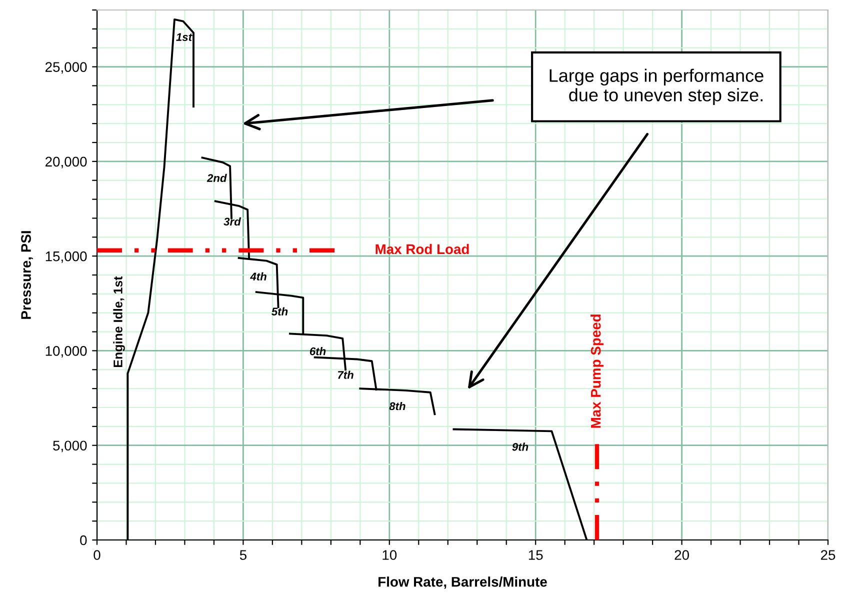  What do you see at coordinates (397, 406) in the screenshot?
I see `annotation: 8th` at bounding box center [397, 406].